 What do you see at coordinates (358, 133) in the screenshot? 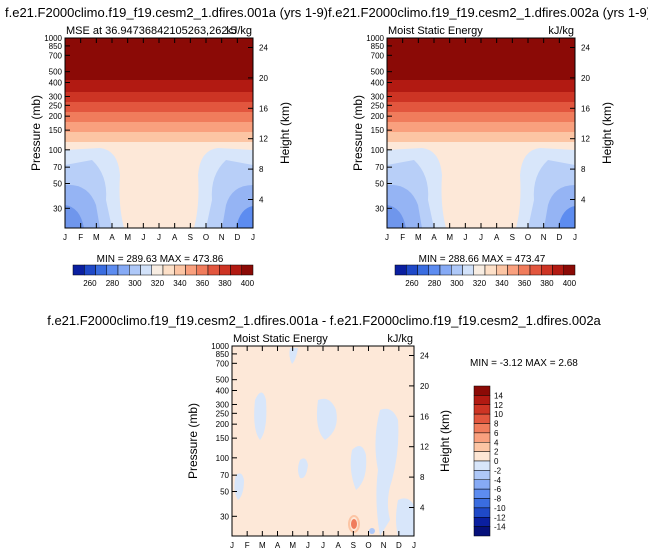
I see `panel-b-ylabel: Pressure (mb)` at bounding box center [358, 133].